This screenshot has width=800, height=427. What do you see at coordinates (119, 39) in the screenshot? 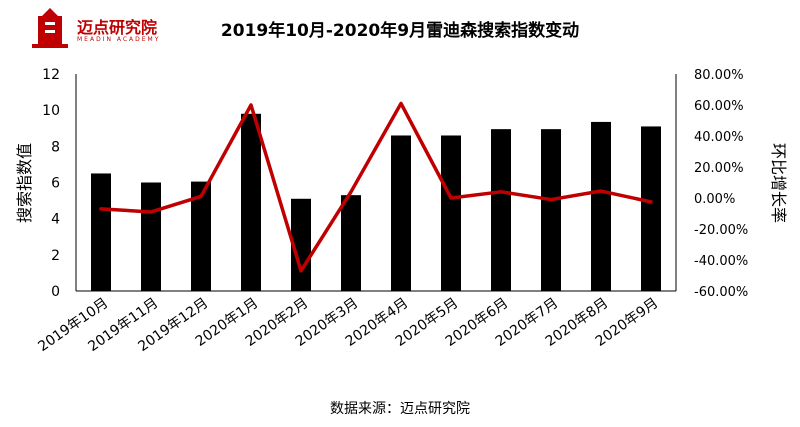
I see `brand-subtitle: MEADIN ACADEMY` at bounding box center [119, 39].